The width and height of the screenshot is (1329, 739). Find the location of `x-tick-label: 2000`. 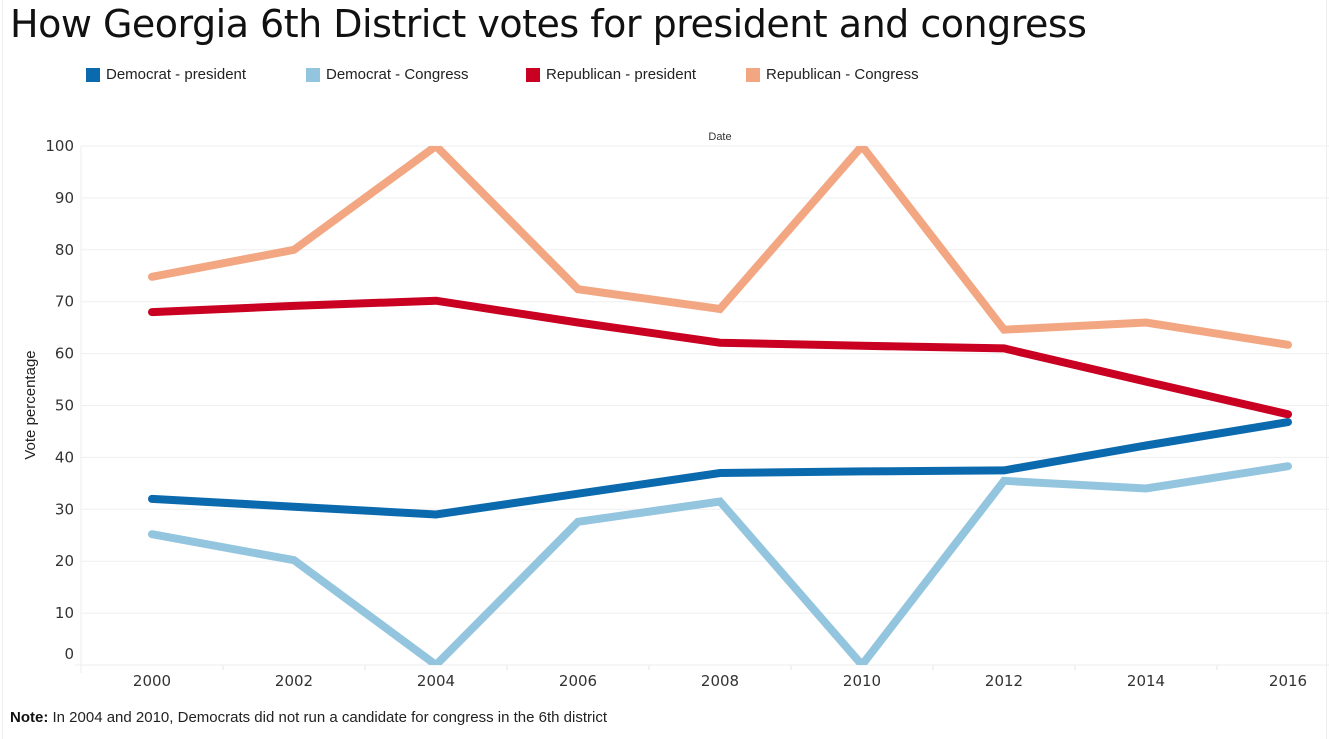

x-tick-label: 2000 is located at coordinates (152, 681).